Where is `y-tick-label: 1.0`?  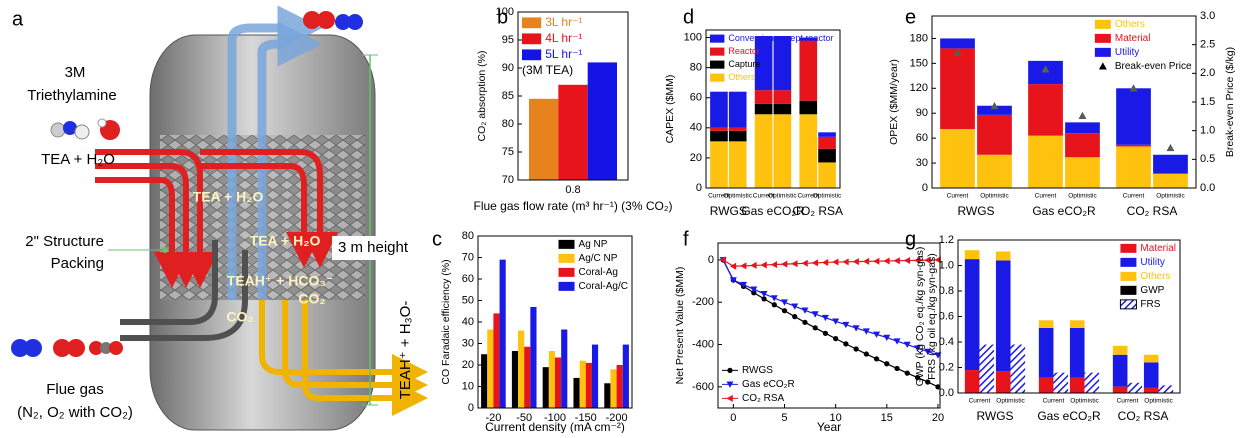 y-tick-label: 1.0 is located at coordinates (946, 265).